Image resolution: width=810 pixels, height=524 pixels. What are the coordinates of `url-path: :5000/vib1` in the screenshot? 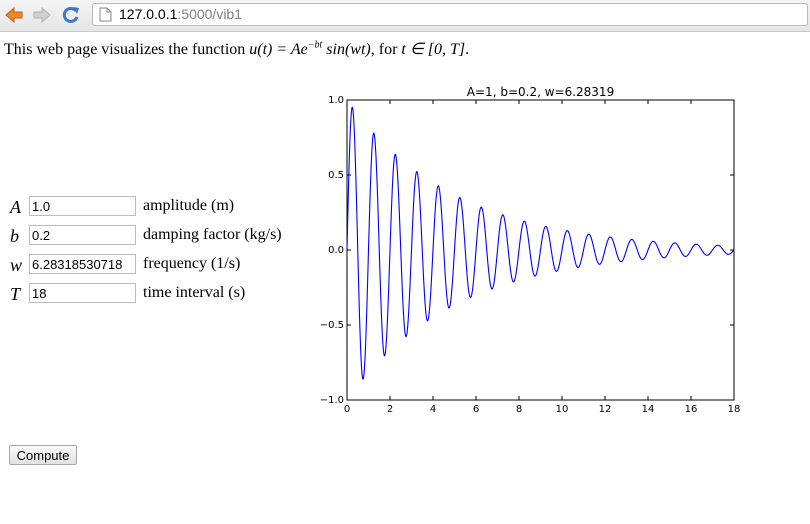 It's located at (209, 14).